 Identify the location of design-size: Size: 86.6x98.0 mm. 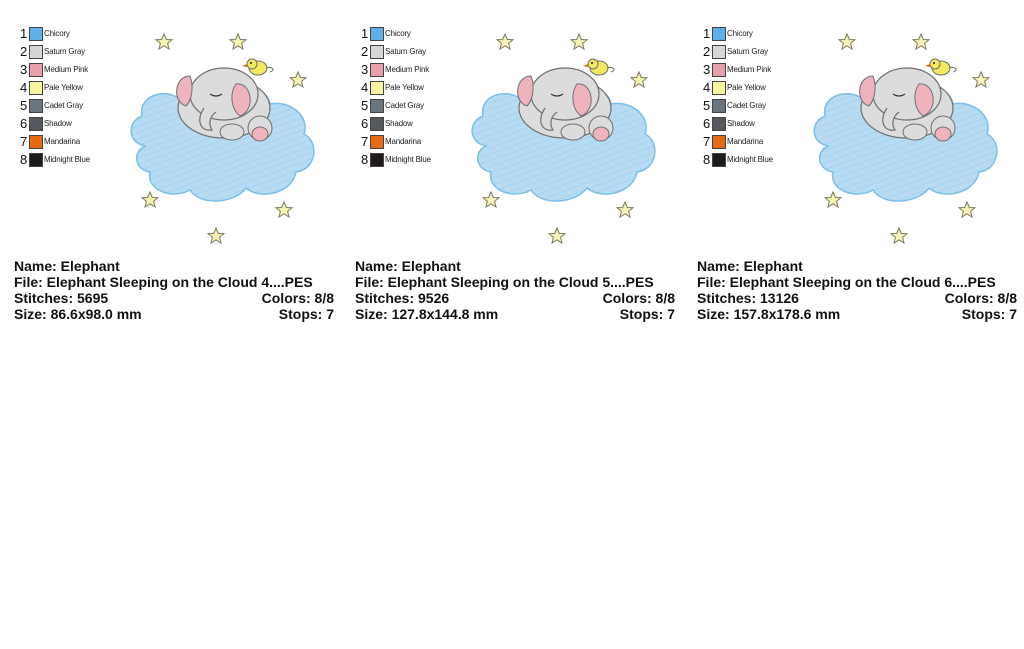
(78, 314).